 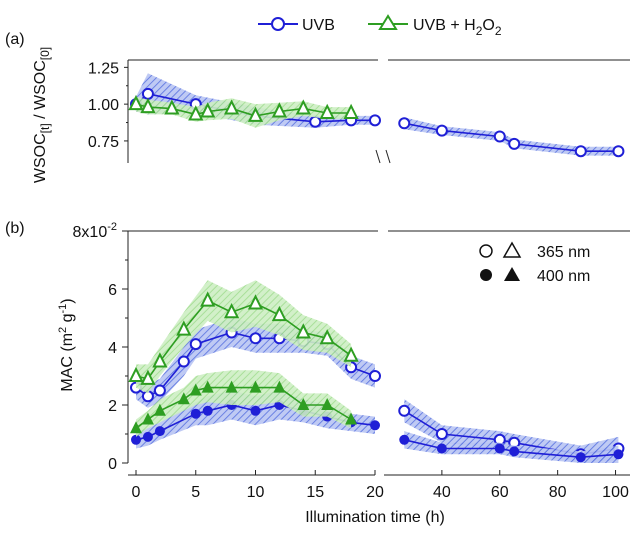 What do you see at coordinates (256, 492) in the screenshot?
I see `x-tick-label: 10` at bounding box center [256, 492].